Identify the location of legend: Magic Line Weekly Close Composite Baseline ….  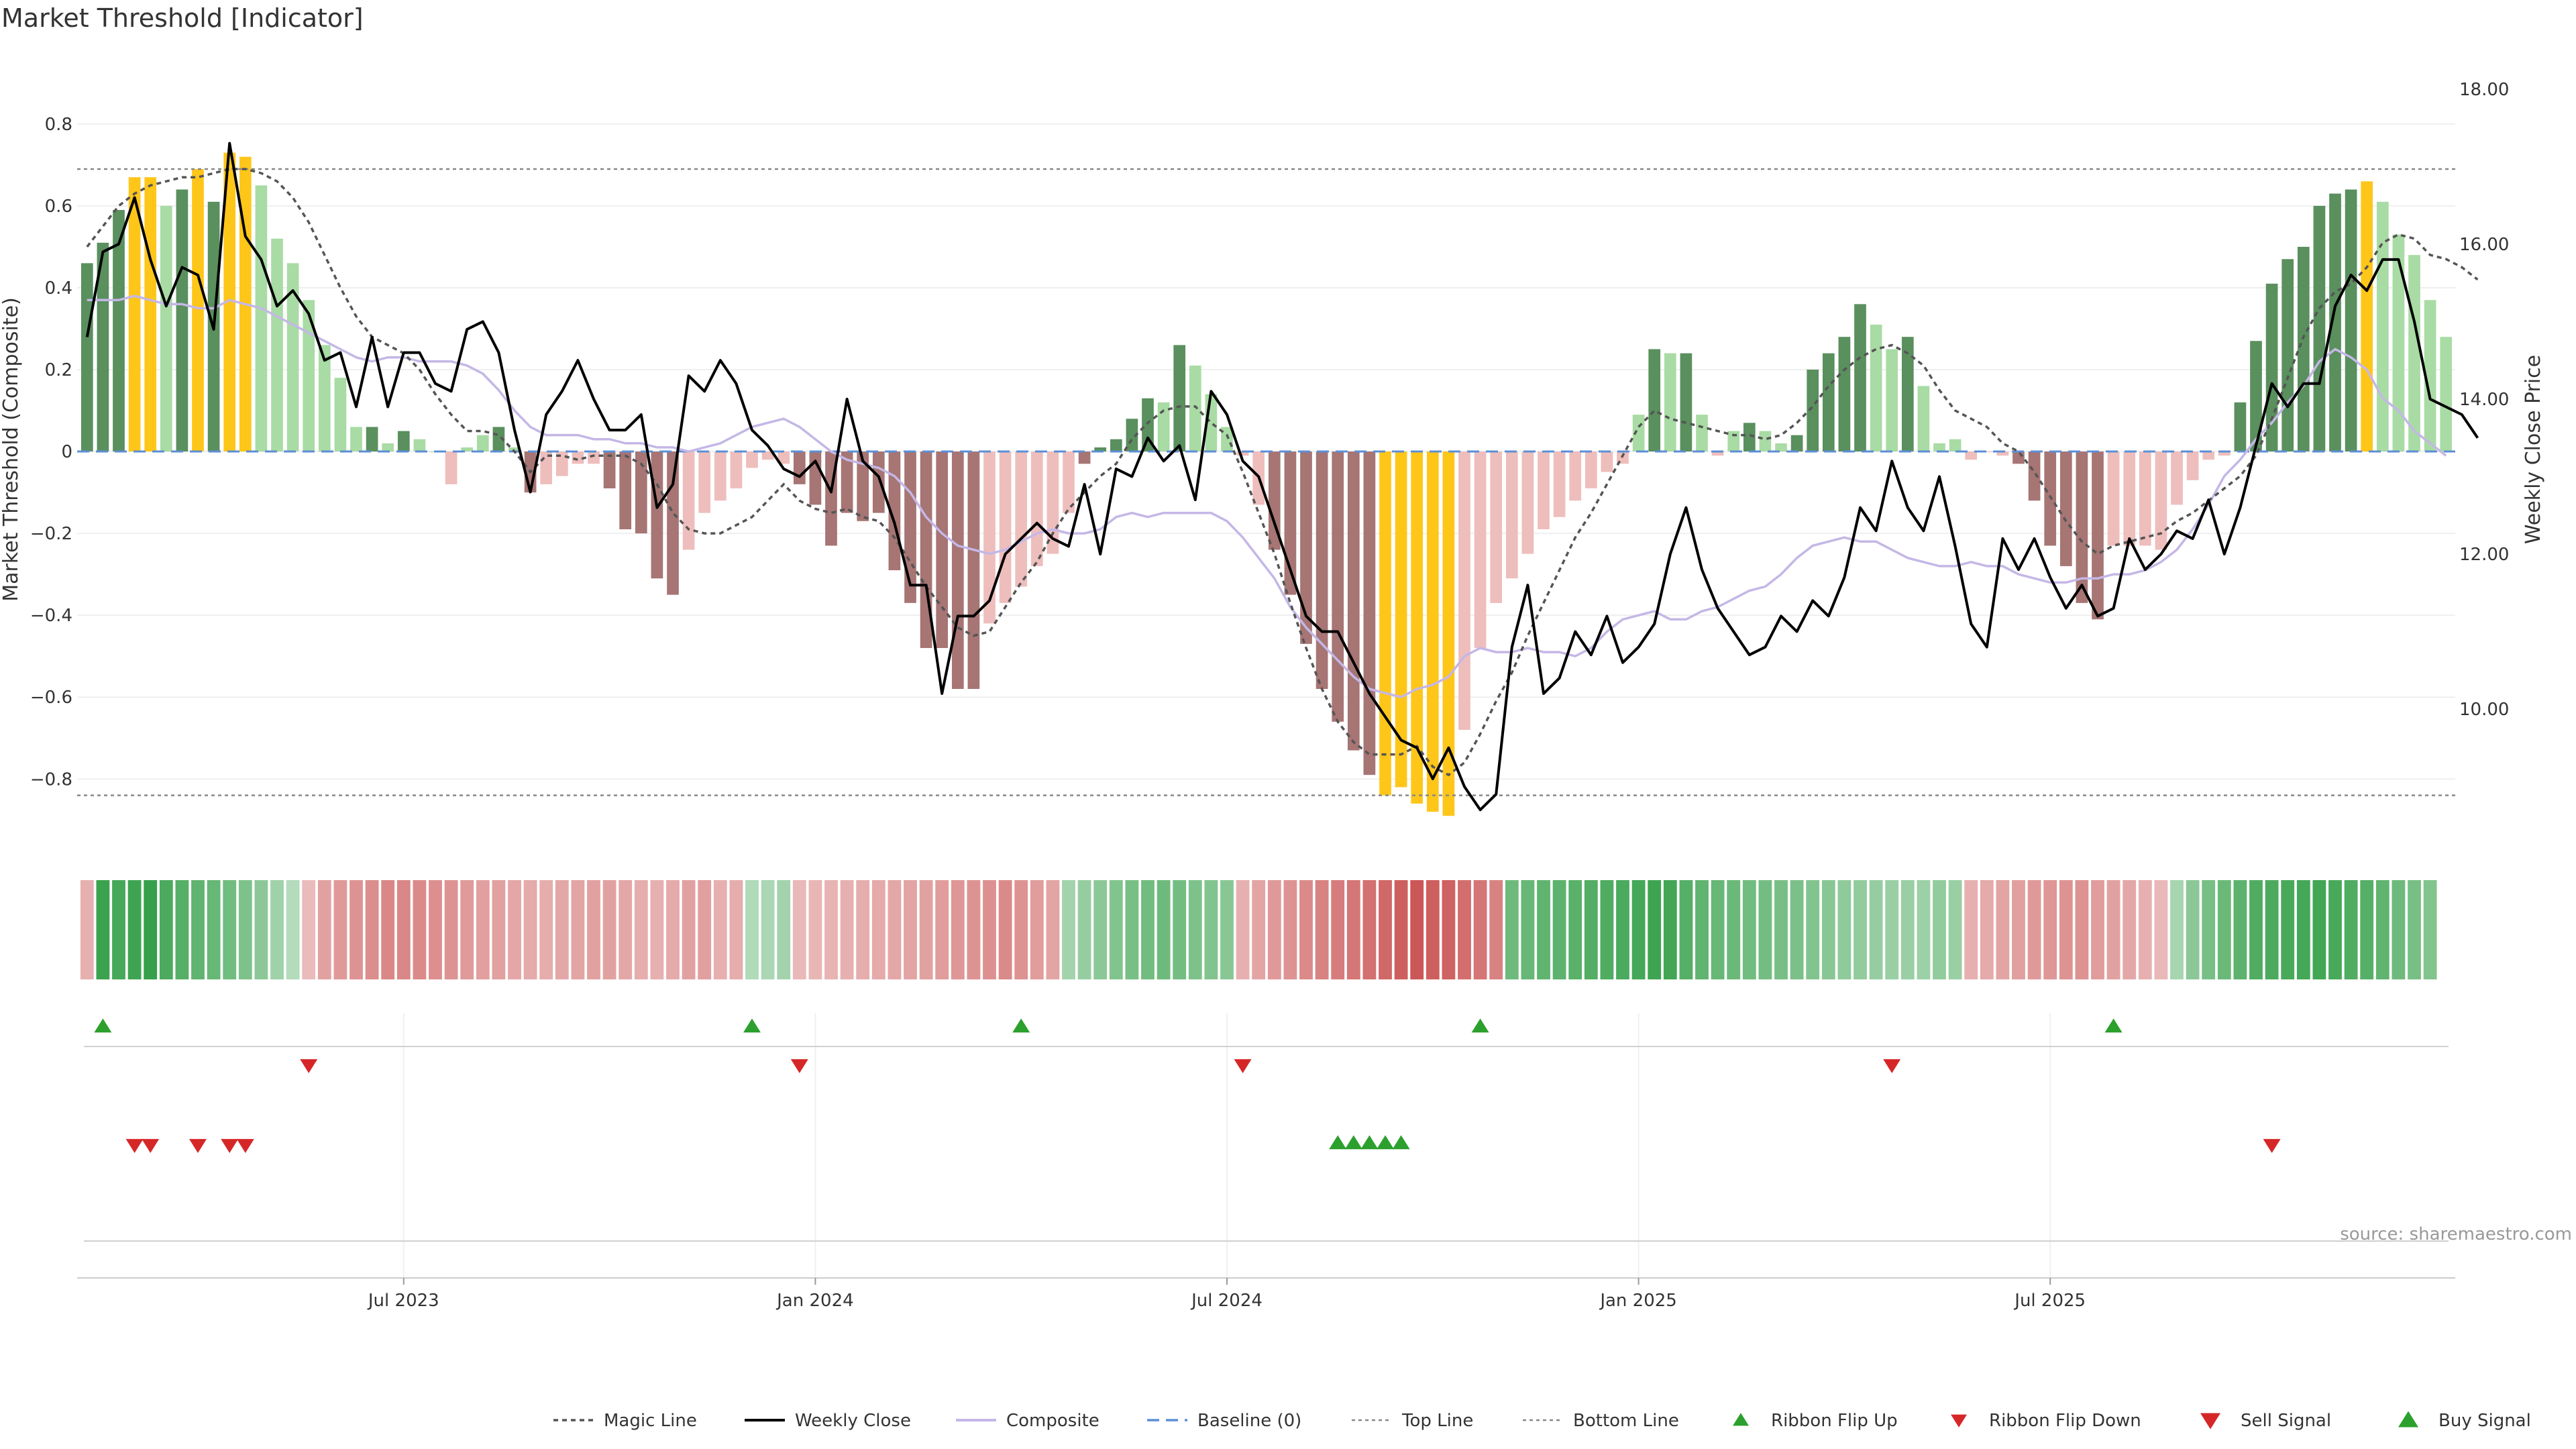
(1542, 1421).